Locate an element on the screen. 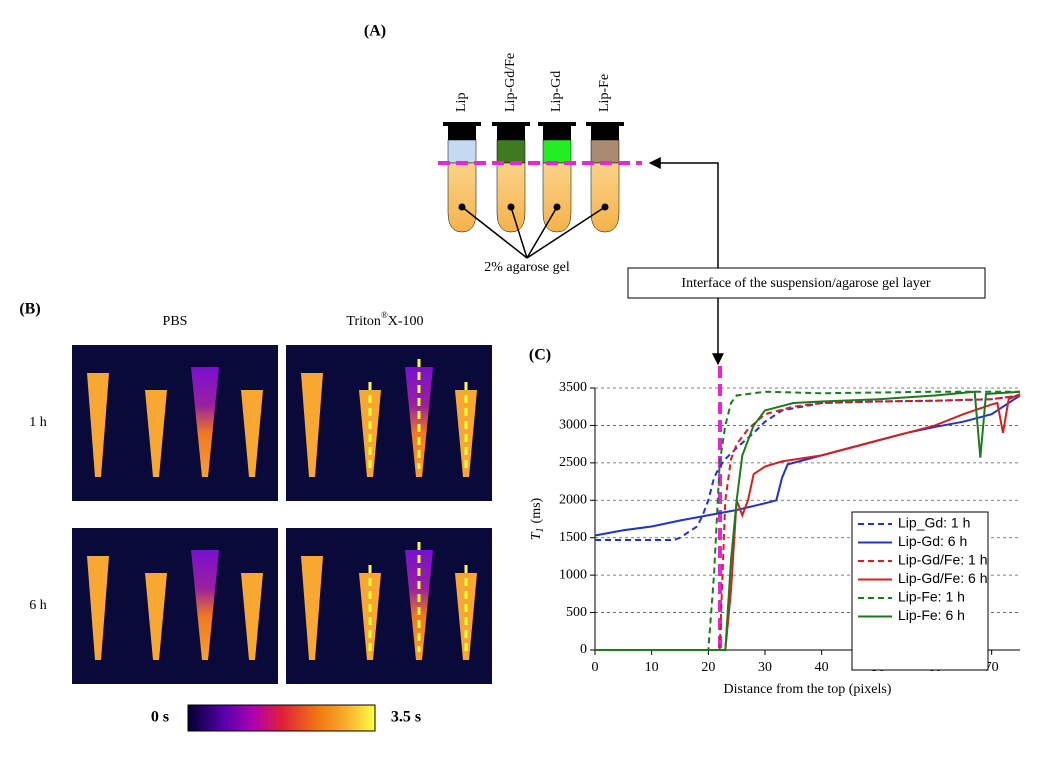 This screenshot has width=1050, height=760. text-part: X-100 is located at coordinates (406, 321).